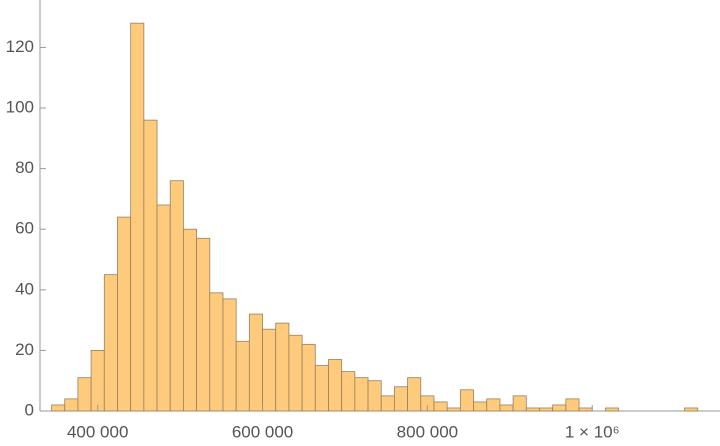  What do you see at coordinates (24, 349) in the screenshot?
I see `y-tick-label: 20` at bounding box center [24, 349].